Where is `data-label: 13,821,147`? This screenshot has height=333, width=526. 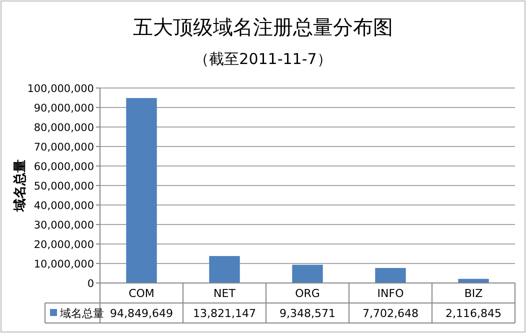 data-label: 13,821,147 is located at coordinates (224, 313).